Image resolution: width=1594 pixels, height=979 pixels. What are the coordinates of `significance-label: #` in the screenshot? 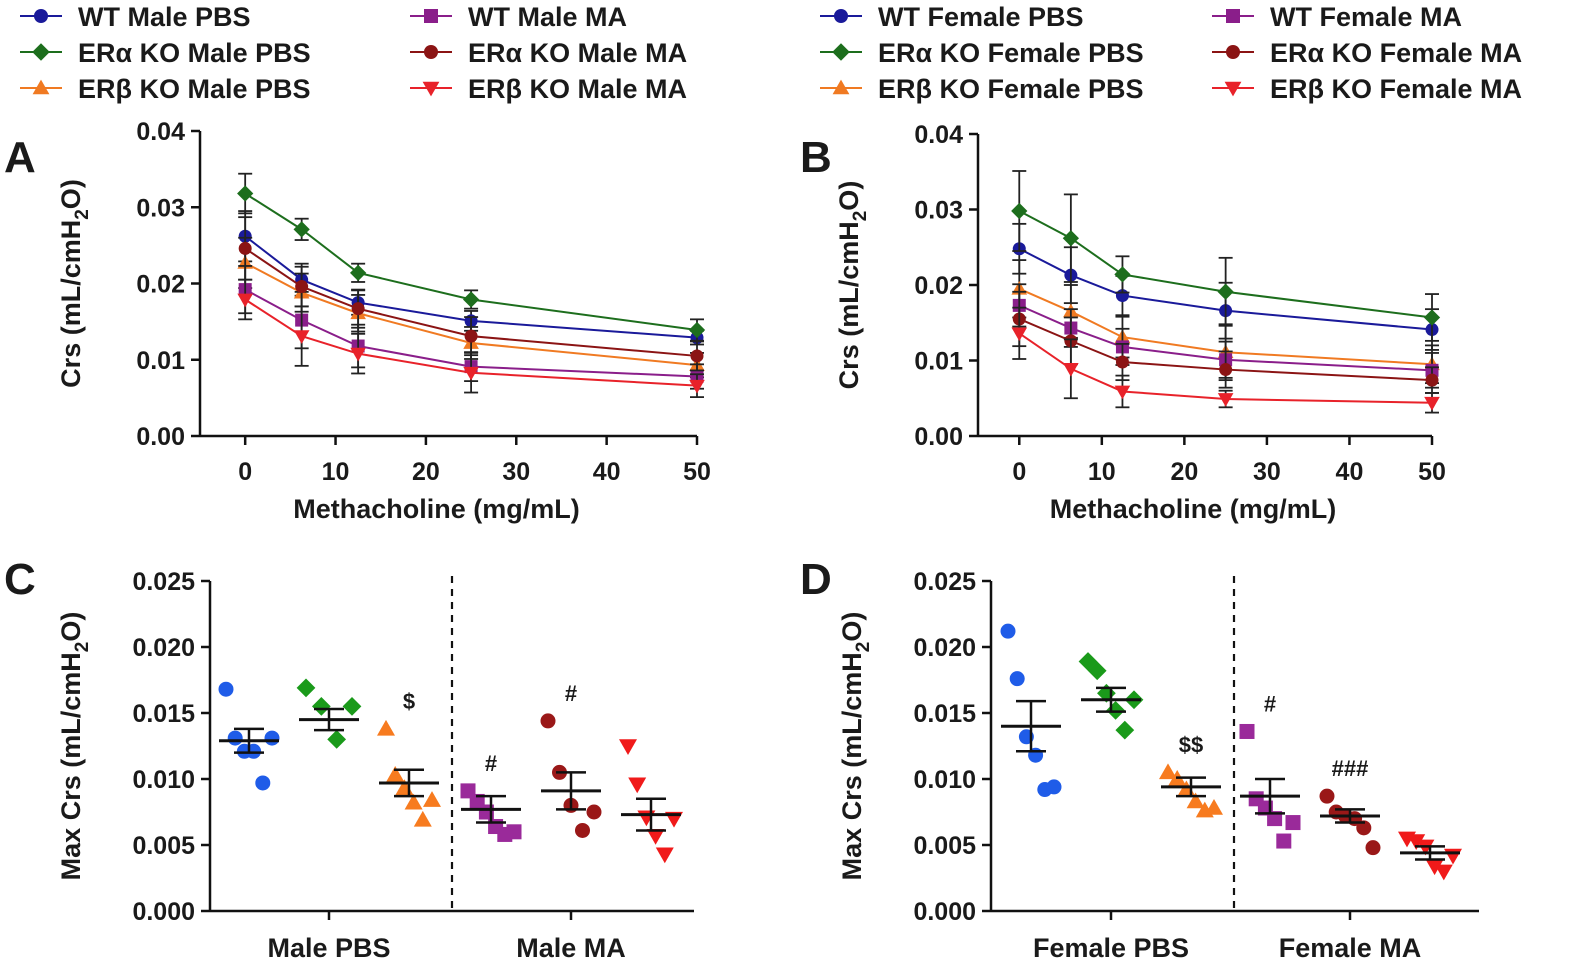 It's located at (491, 763).